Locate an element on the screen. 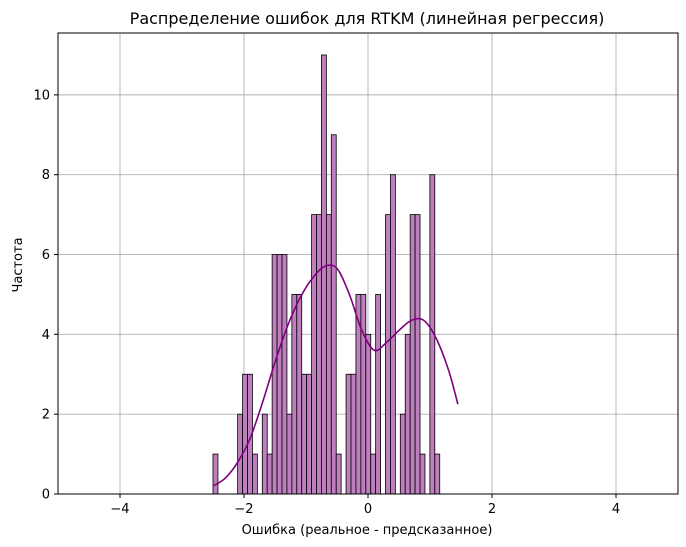 Image resolution: width=686 pixels, height=547 pixels. y-tick-label: 8 is located at coordinates (46, 175).